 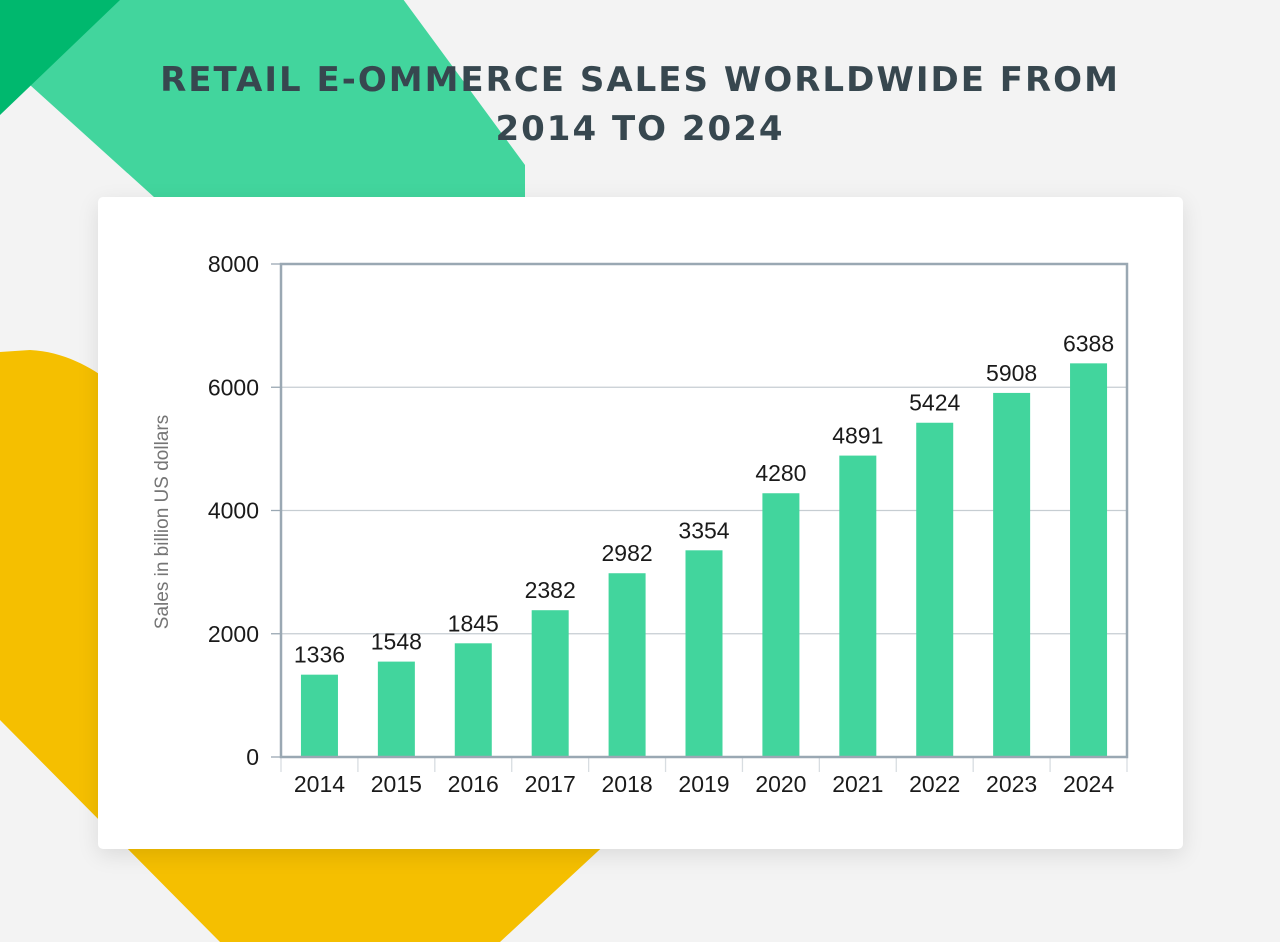 I want to click on bar-2016, so click(x=473, y=700).